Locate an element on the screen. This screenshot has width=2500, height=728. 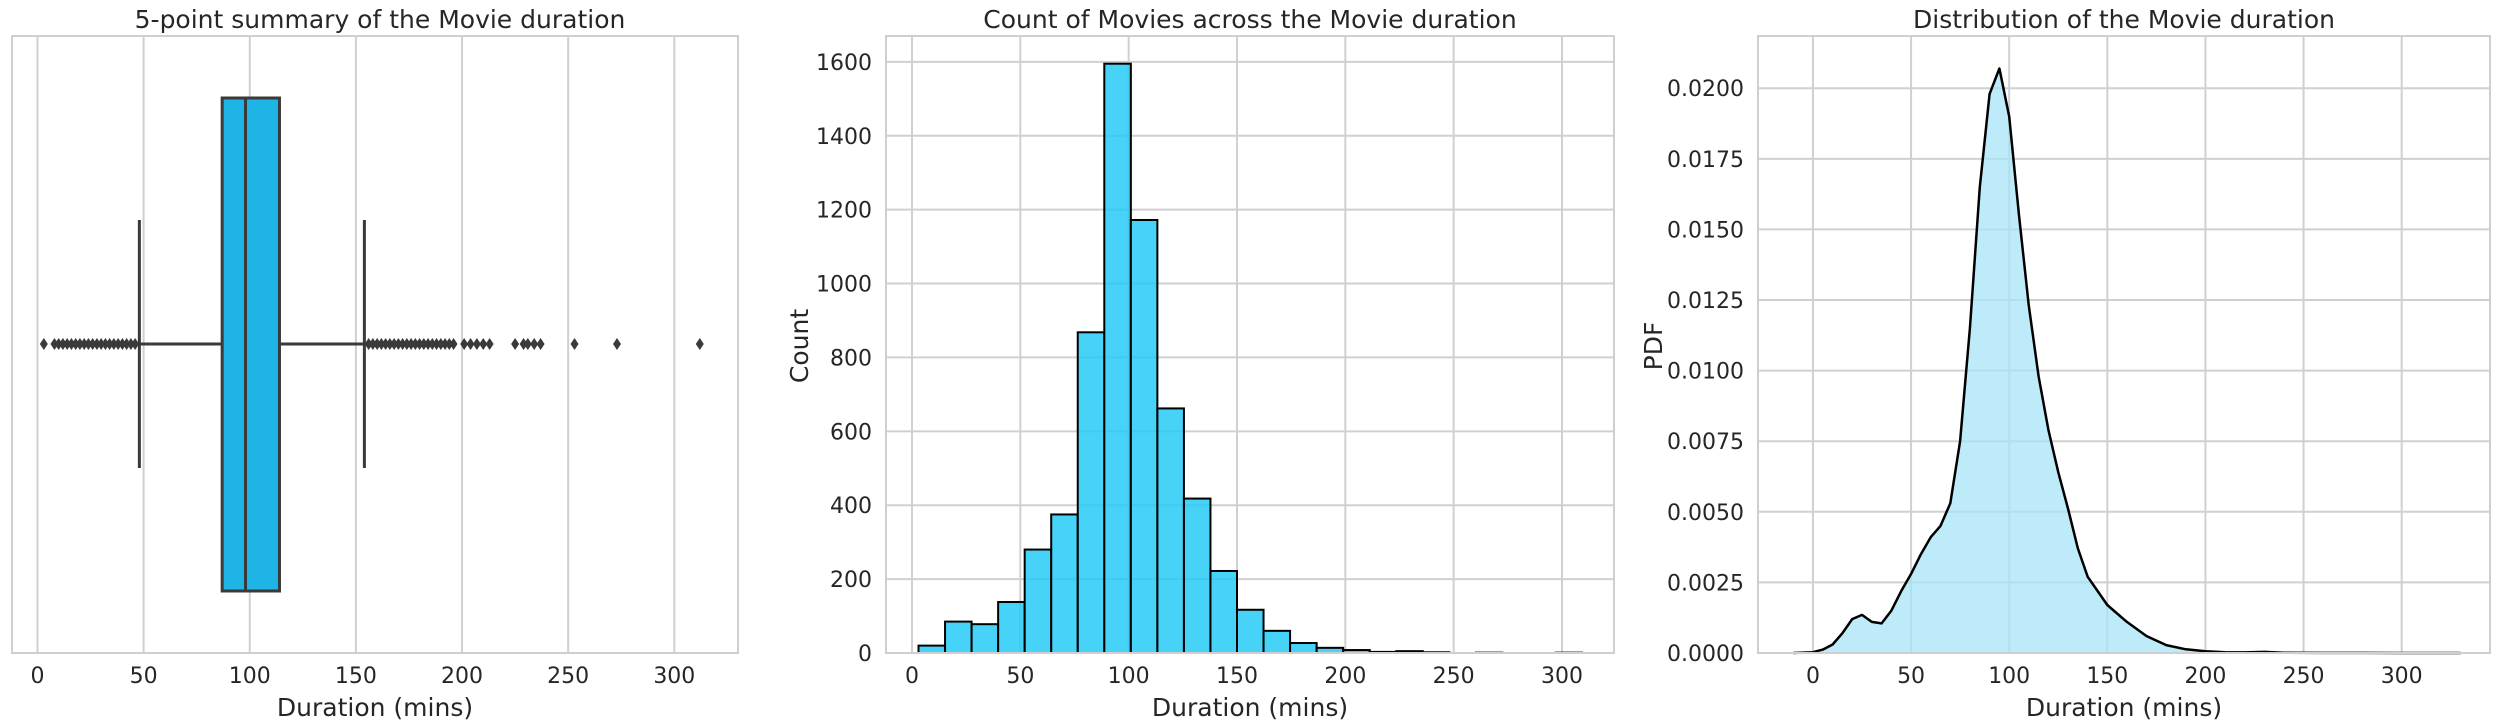
boxplot-x-axis-label: Duration (mins) is located at coordinates (375, 707).